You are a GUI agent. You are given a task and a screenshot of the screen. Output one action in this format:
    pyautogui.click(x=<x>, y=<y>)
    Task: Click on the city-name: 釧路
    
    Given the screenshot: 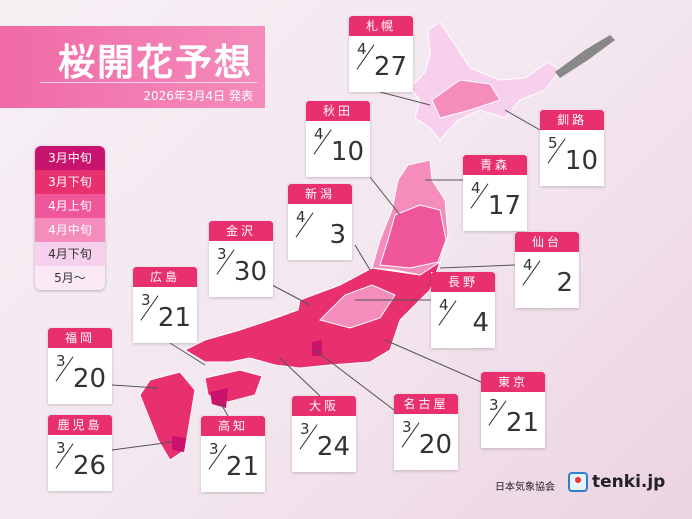 What is the action you would take?
    pyautogui.click(x=572, y=120)
    